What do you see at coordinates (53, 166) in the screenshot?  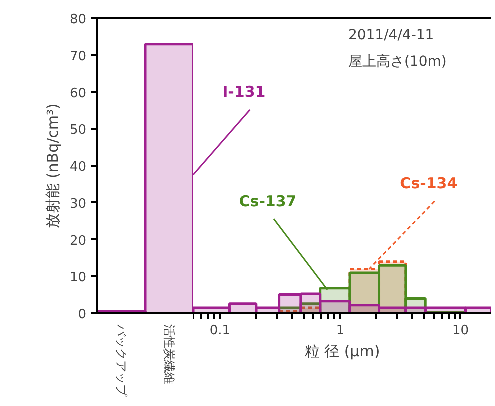 I see `y-axis-title: 放射能 (nBq/cm³)` at bounding box center [53, 166].